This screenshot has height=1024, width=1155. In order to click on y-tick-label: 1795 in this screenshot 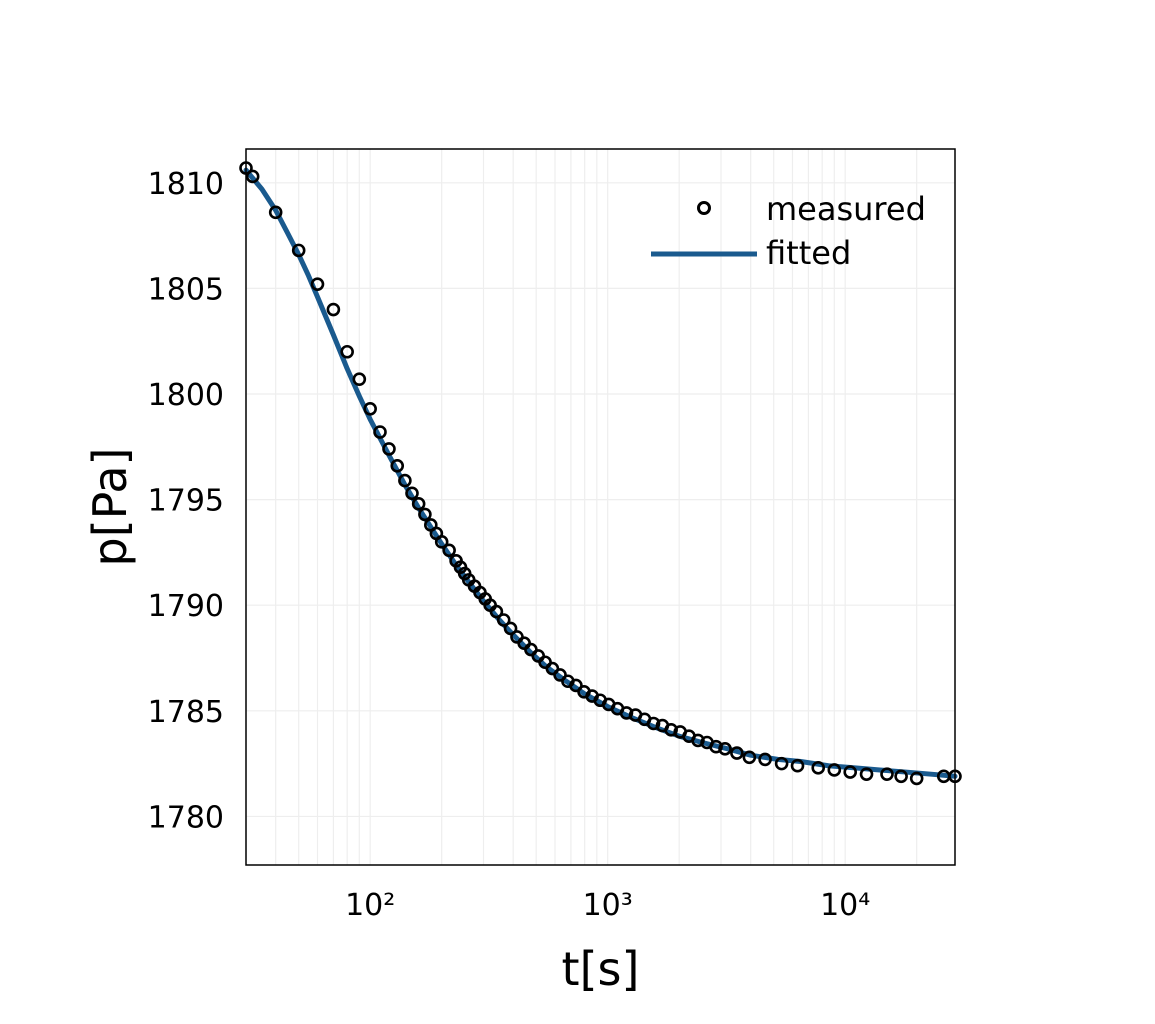, I will do `click(186, 501)`.